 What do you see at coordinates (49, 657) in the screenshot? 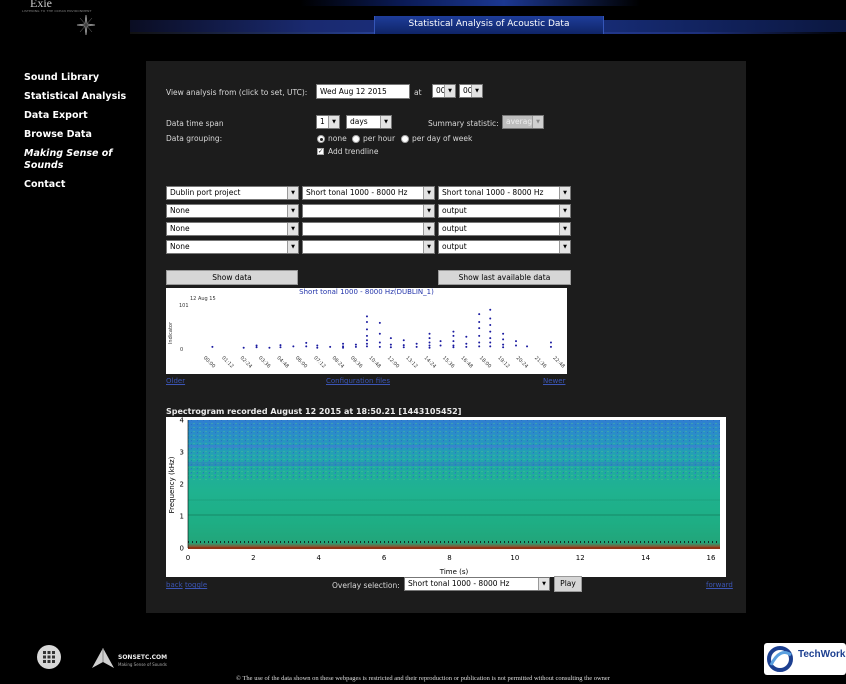
I see `grid-logo-icon` at bounding box center [49, 657].